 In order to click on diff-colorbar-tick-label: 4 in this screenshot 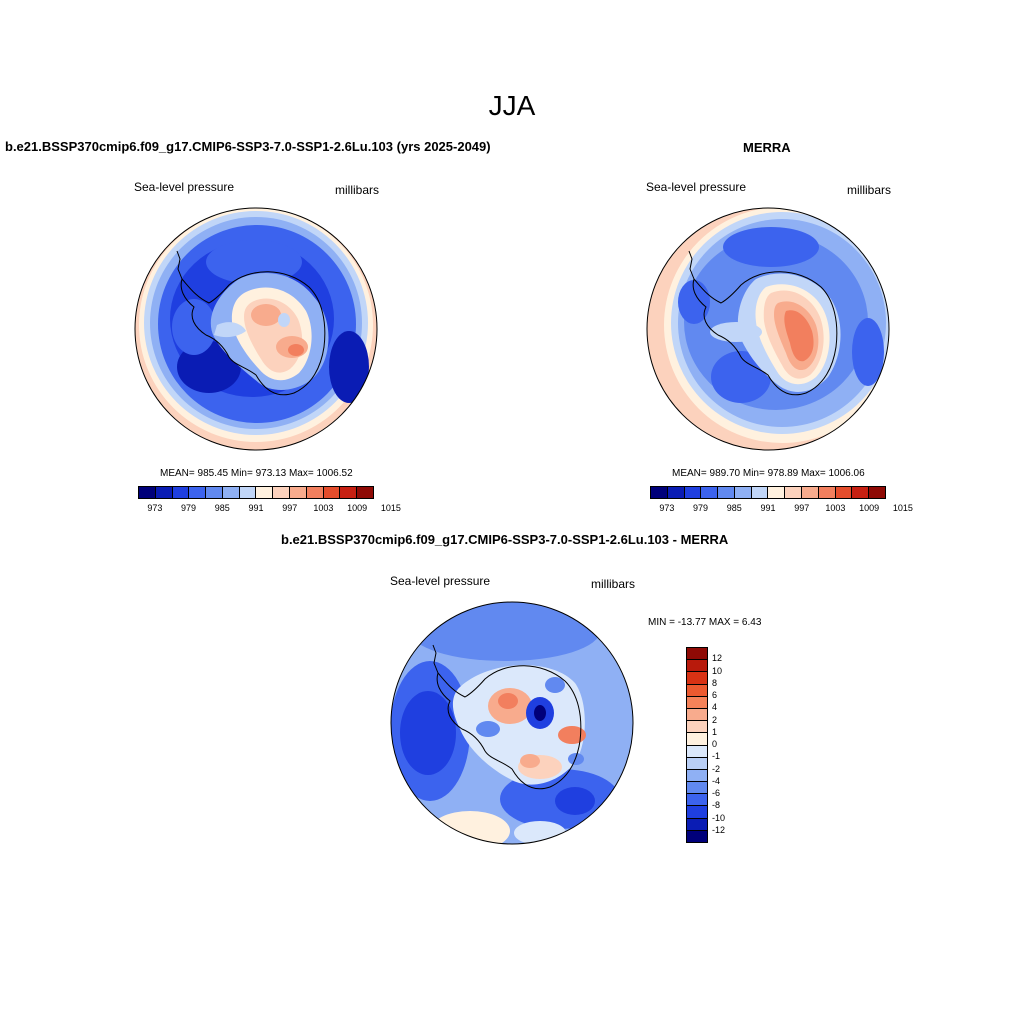, I will do `click(715, 707)`.